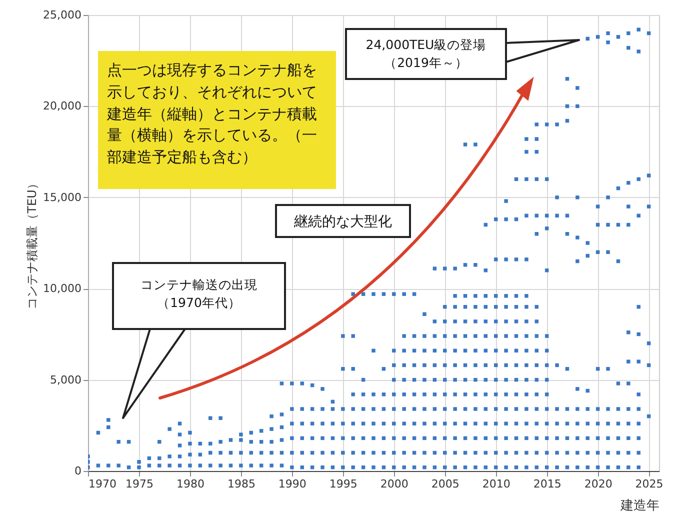 This screenshot has width=680, height=531. I want to click on x-tick-label: 1980, so click(190, 484).